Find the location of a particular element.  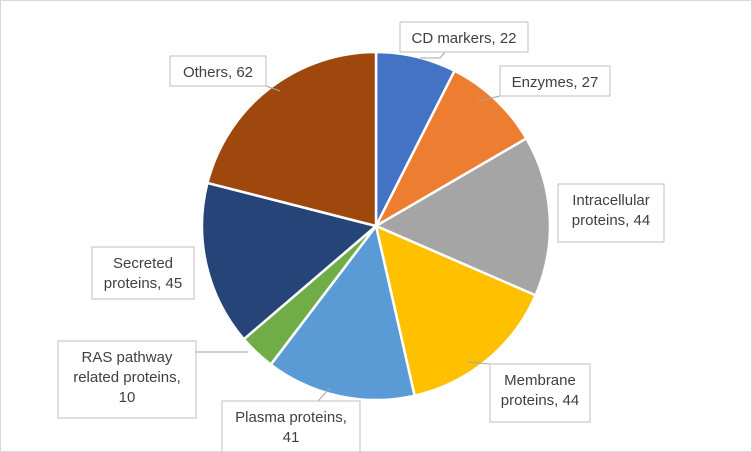

data-label-cd-markers: CD markers, 22 is located at coordinates (464, 37).